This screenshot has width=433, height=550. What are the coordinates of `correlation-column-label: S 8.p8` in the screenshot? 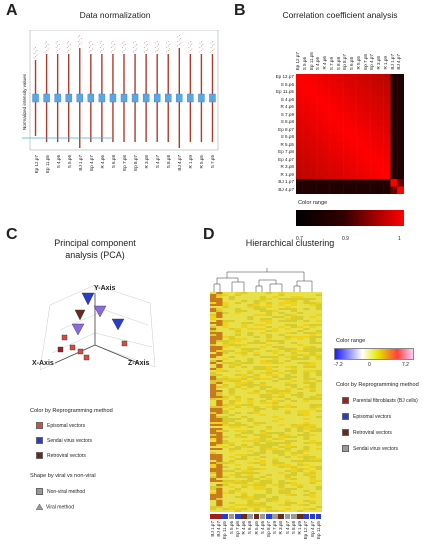 It's located at (338, 63).